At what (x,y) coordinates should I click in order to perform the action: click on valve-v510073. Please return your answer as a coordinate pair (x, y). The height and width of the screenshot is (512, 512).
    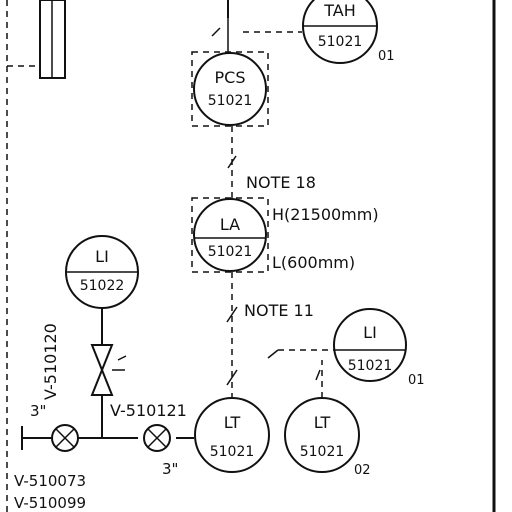
    Looking at the image, I should click on (65, 438).